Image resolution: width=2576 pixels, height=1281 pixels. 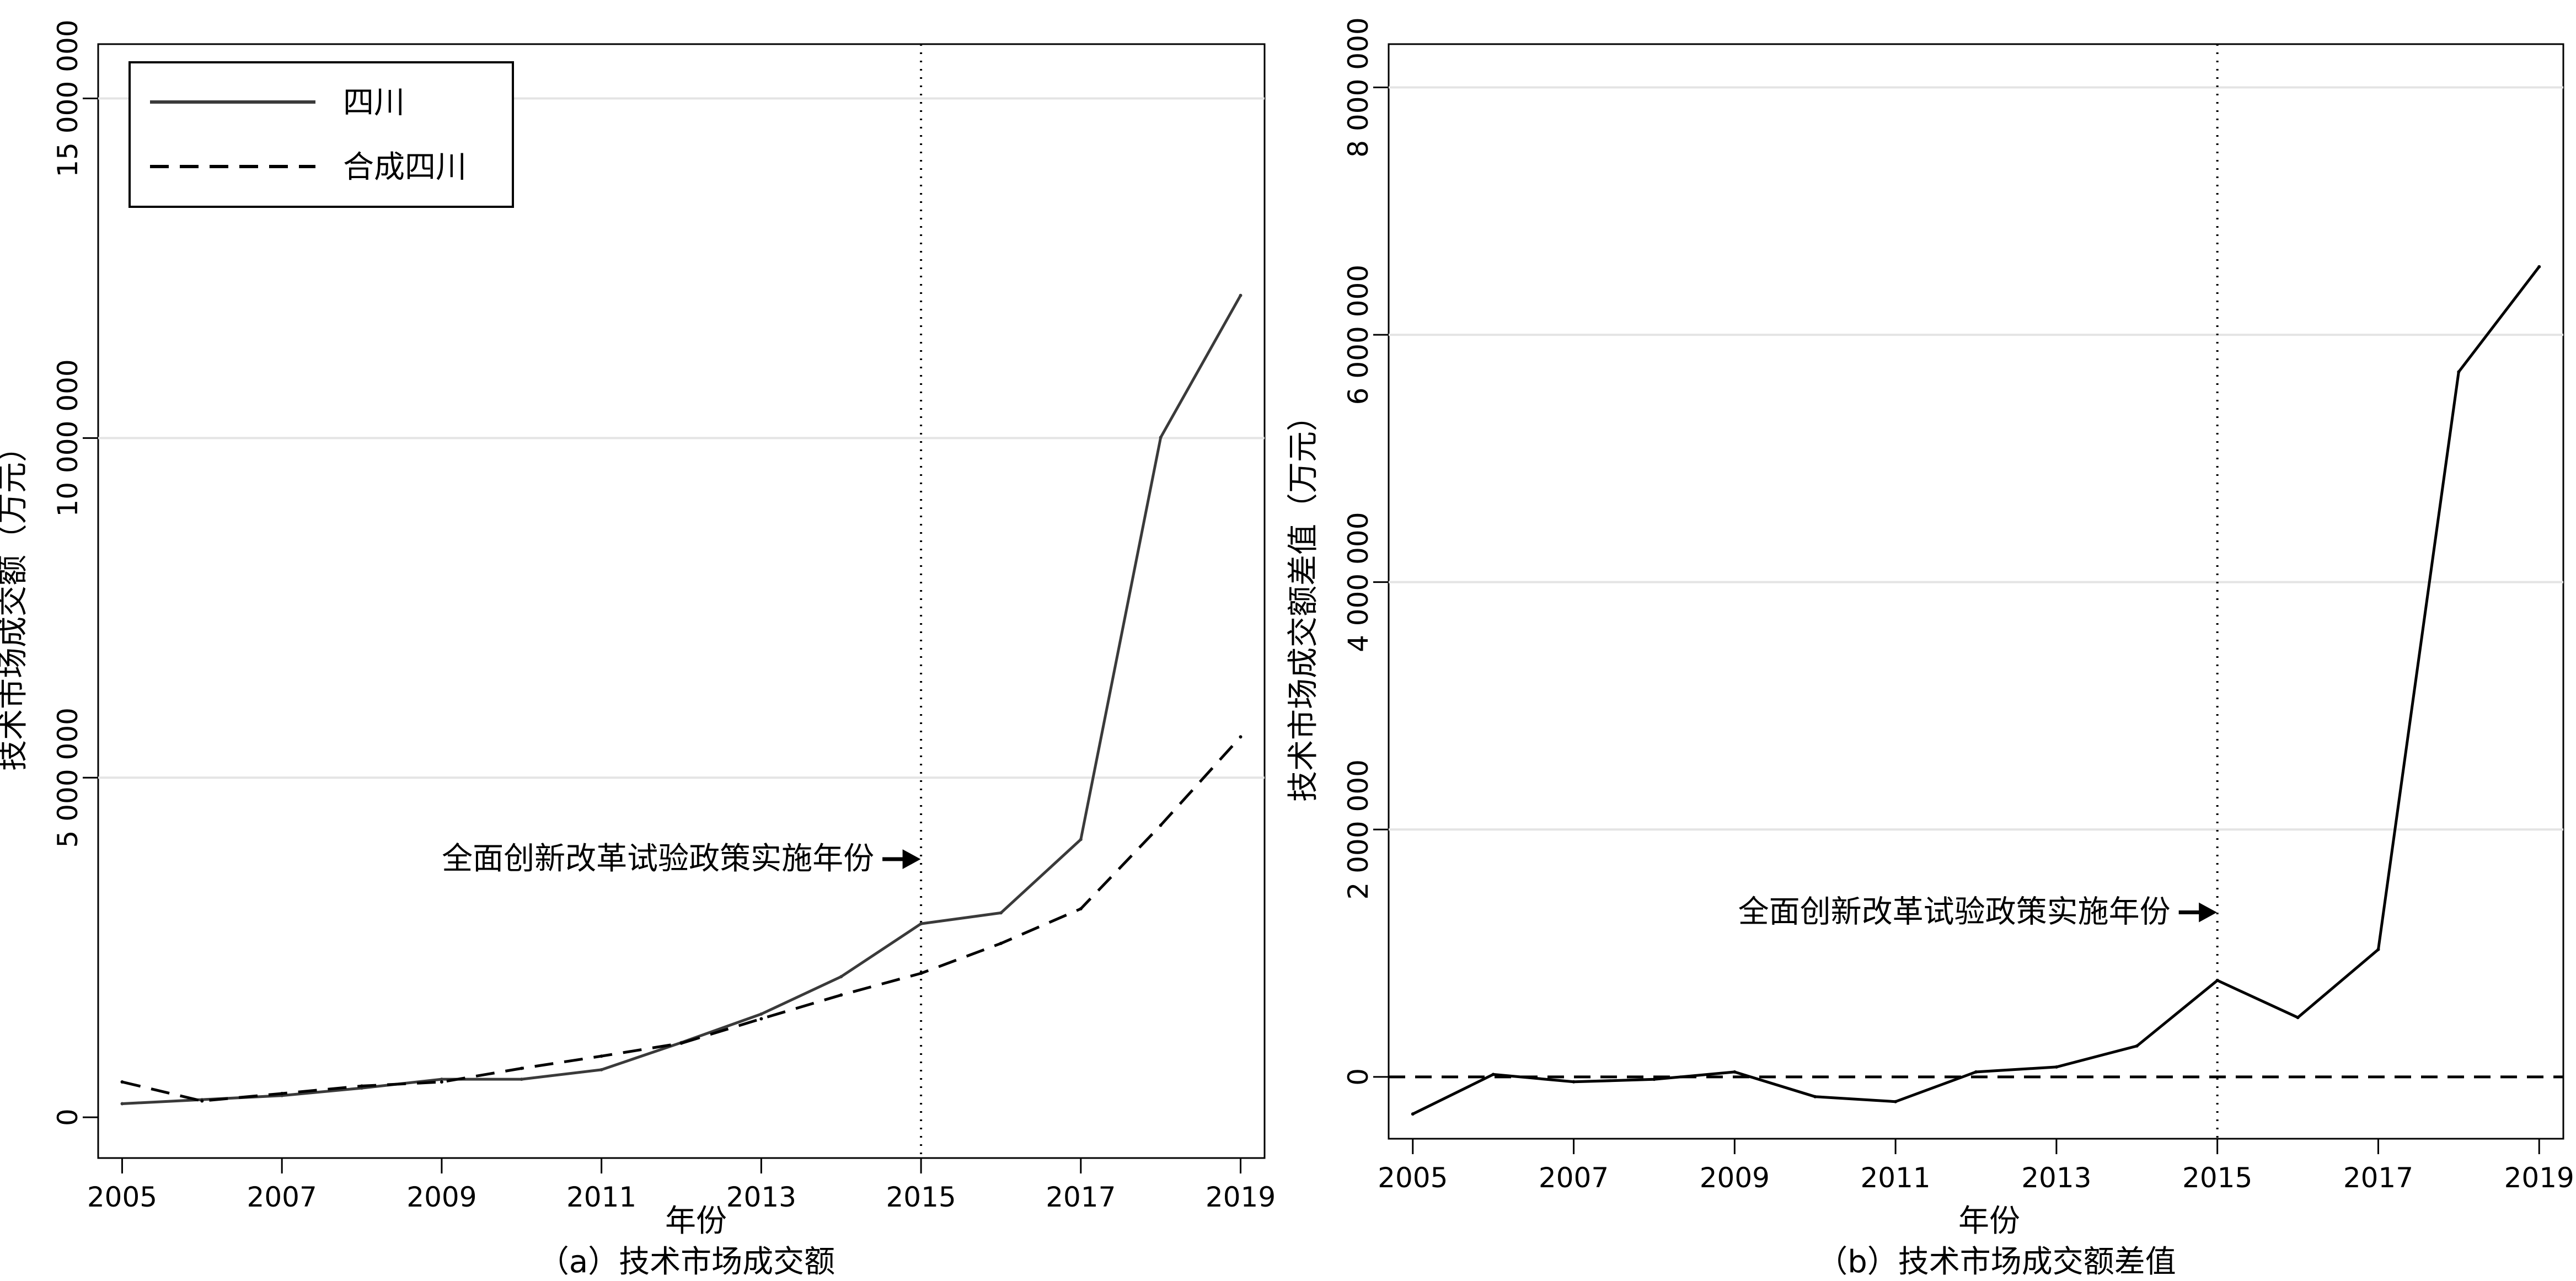 What do you see at coordinates (696, 1221) in the screenshot?
I see `panel-a-x-axis-title: 年份` at bounding box center [696, 1221].